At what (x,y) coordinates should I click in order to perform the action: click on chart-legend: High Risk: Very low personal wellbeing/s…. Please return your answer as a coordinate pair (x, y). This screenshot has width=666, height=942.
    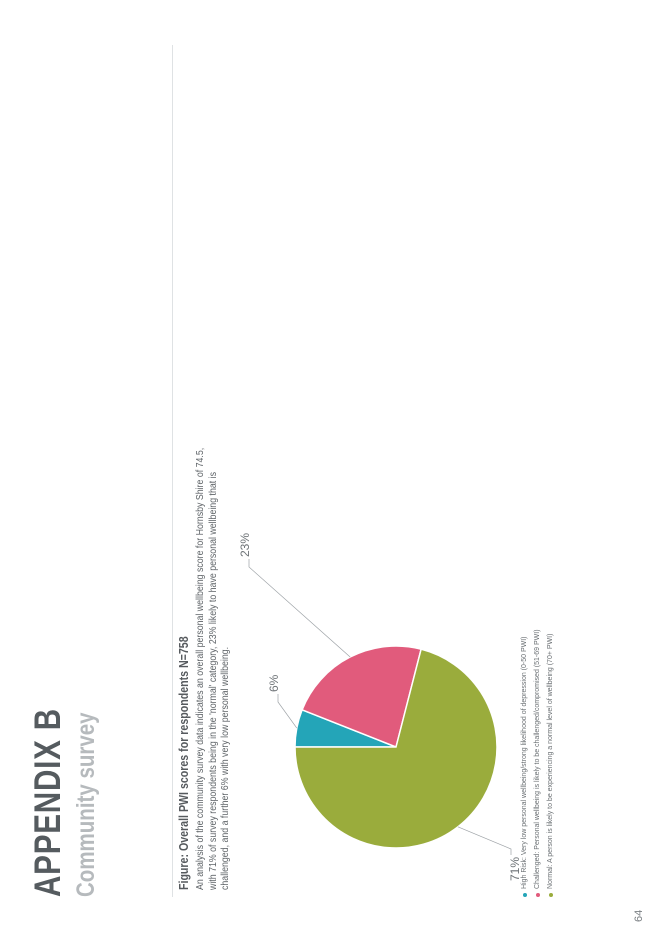
    Looking at the image, I should click on (537, 763).